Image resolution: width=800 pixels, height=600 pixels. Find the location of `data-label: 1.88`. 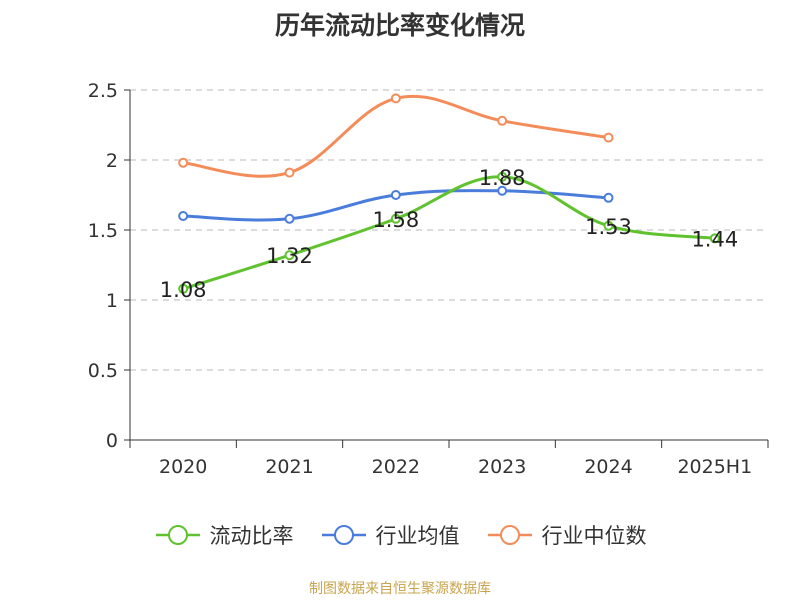

data-label: 1.88 is located at coordinates (502, 178).